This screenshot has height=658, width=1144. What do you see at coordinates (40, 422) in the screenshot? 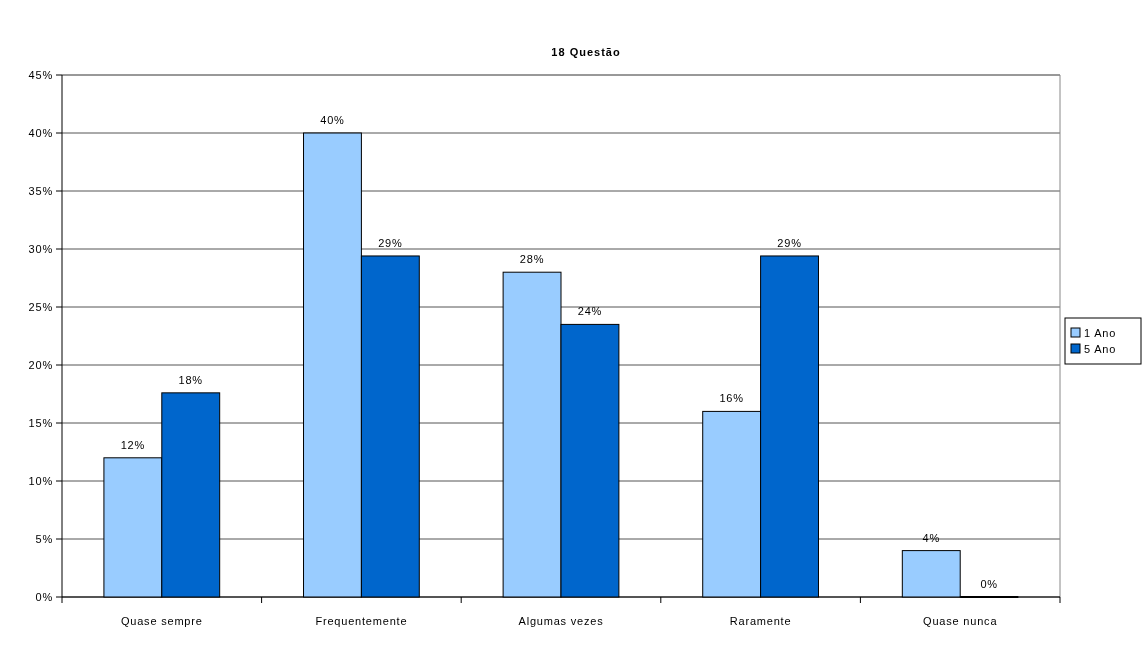
I see `y-tick-label: 15%` at bounding box center [40, 422].